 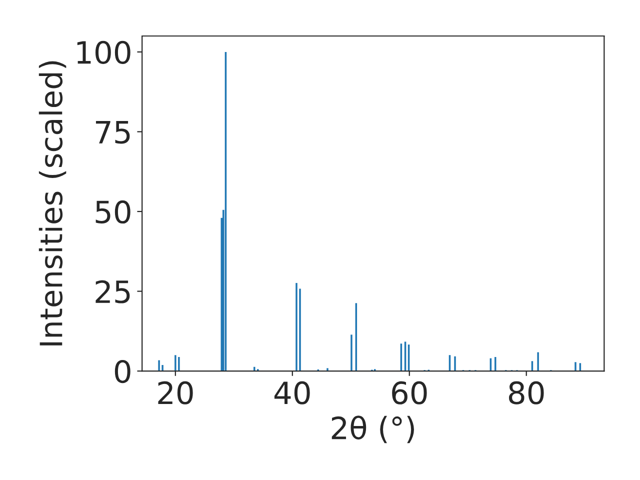 I want to click on y-tick-label: 50, so click(x=113, y=212).